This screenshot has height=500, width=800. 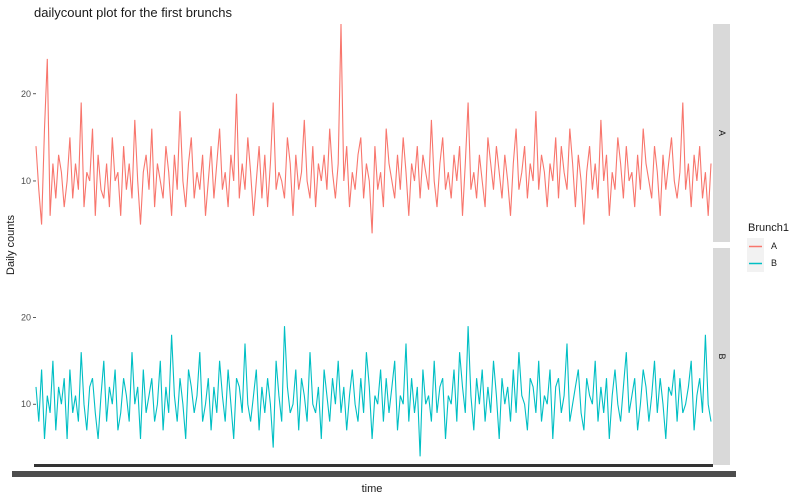 I want to click on x-axis-ticks, so click(x=373, y=465).